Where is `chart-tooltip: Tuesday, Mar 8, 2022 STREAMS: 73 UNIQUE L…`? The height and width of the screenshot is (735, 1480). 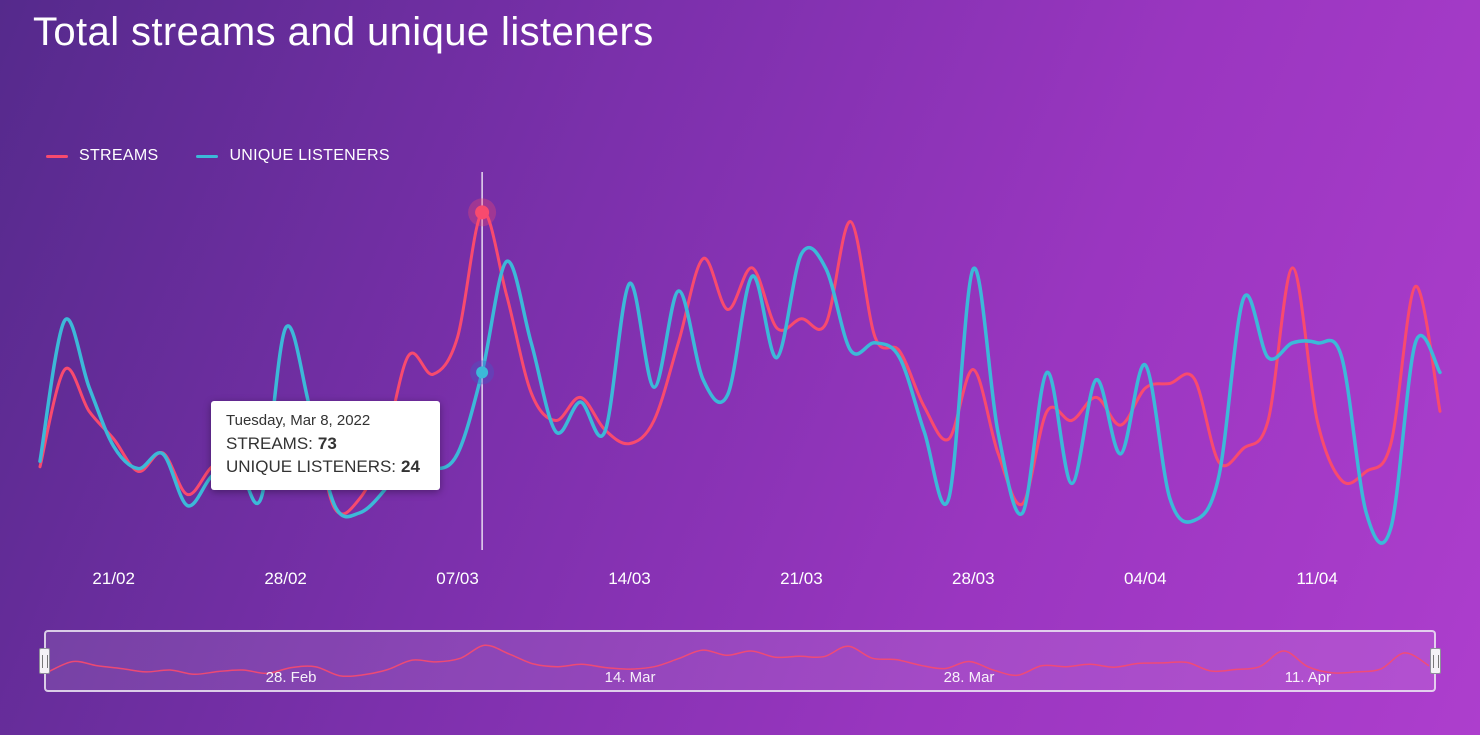 chart-tooltip: Tuesday, Mar 8, 2022 STREAMS: 73 UNIQUE L… is located at coordinates (325, 445).